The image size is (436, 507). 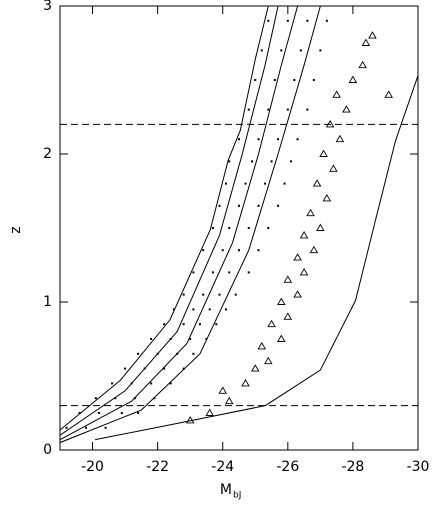 I want to click on y-tick-label: 1, so click(x=47, y=302).